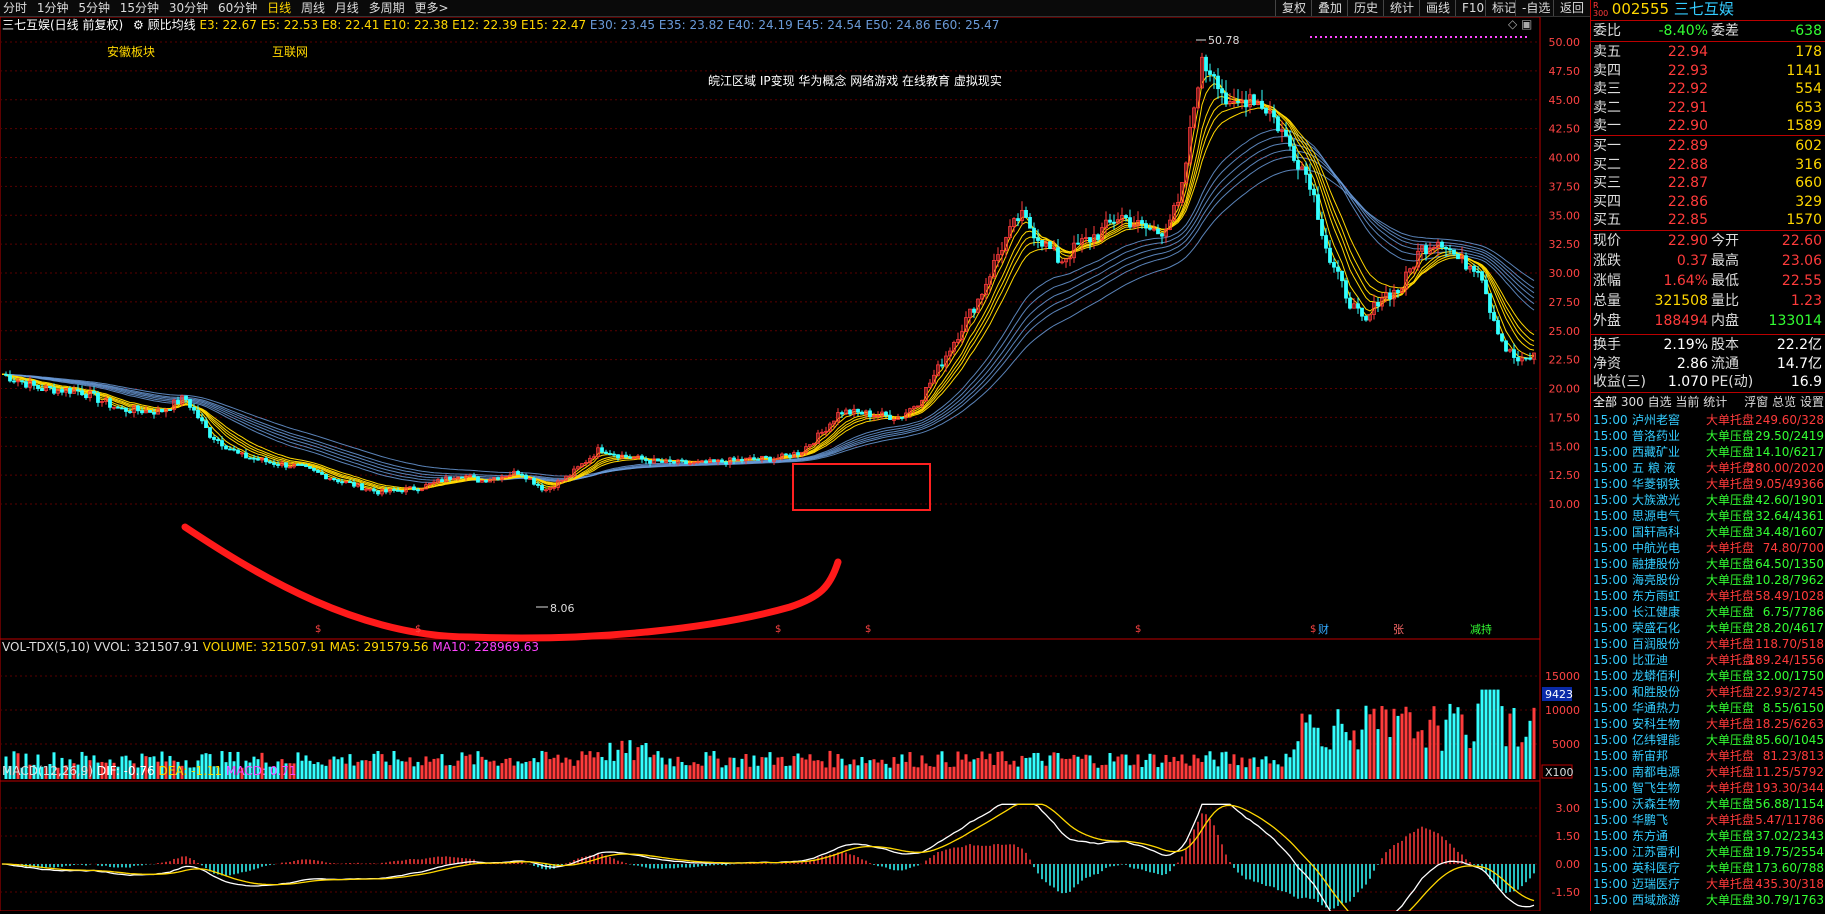 The height and width of the screenshot is (914, 1825). Describe the element at coordinates (1708, 612) in the screenshot. I see `big-order-row: 15:00 长江健康 大单压盘 6.75/7786` at that location.